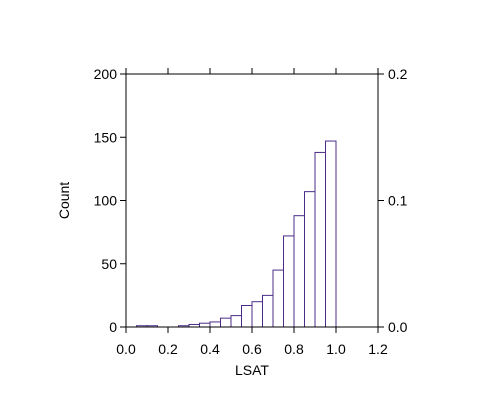 The image size is (504, 404). I want to click on y-axis-title: Count, so click(64, 200).